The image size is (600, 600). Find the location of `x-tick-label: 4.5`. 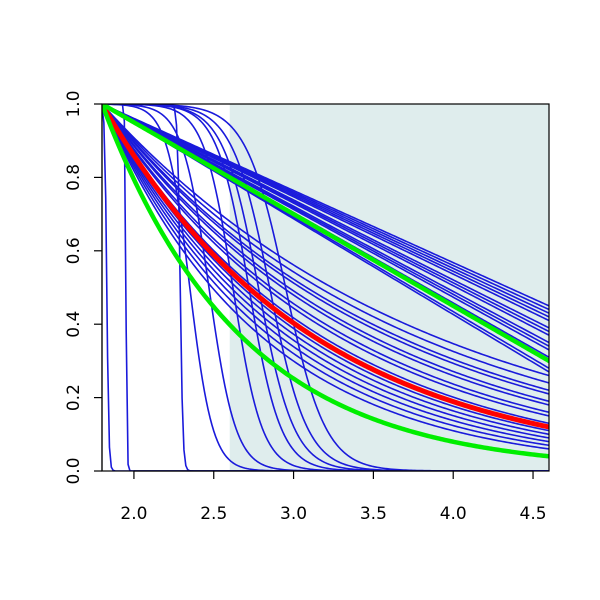

x-tick-label: 4.5 is located at coordinates (533, 514).